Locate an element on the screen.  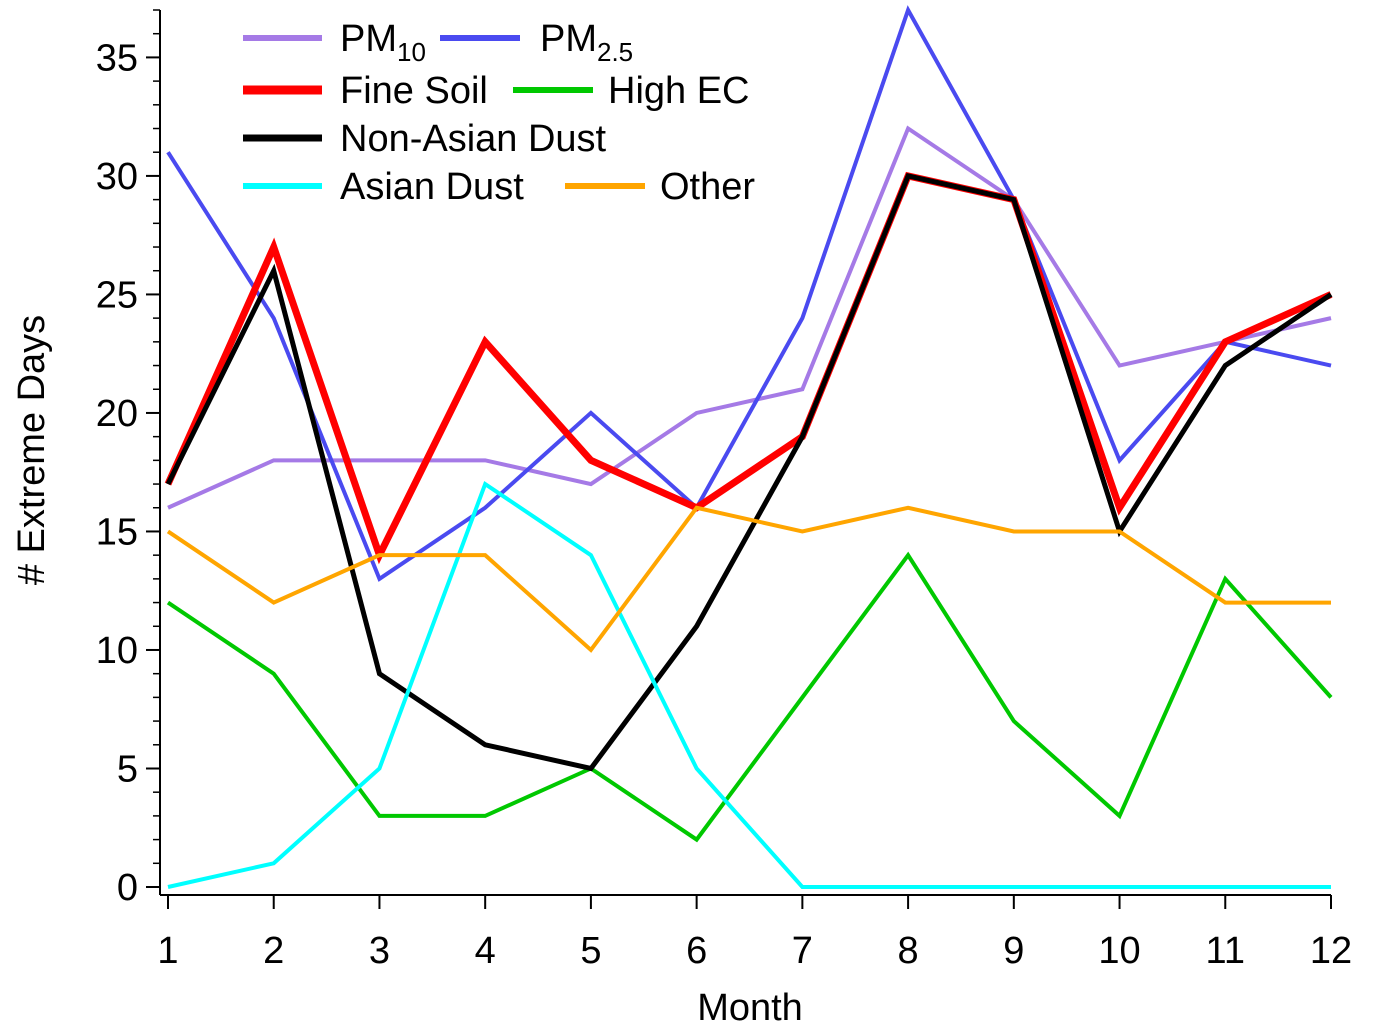
y-tick-label: 25 is located at coordinates (117, 295).